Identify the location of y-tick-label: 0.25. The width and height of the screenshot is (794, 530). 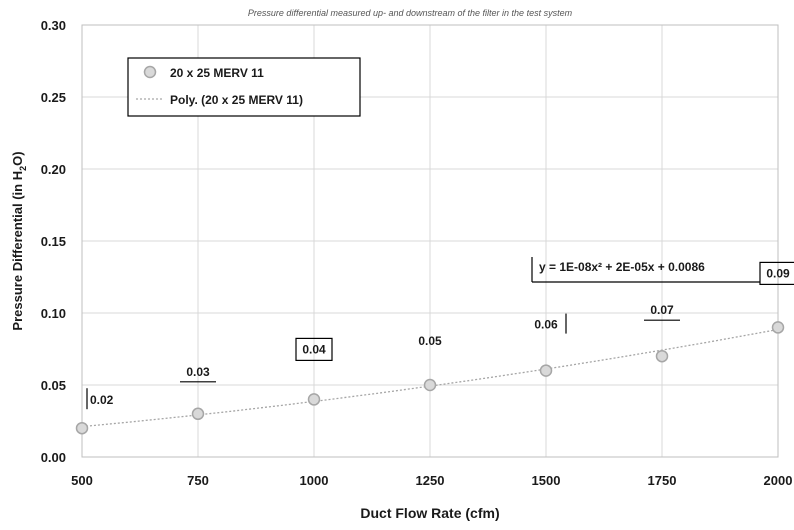
(53, 97).